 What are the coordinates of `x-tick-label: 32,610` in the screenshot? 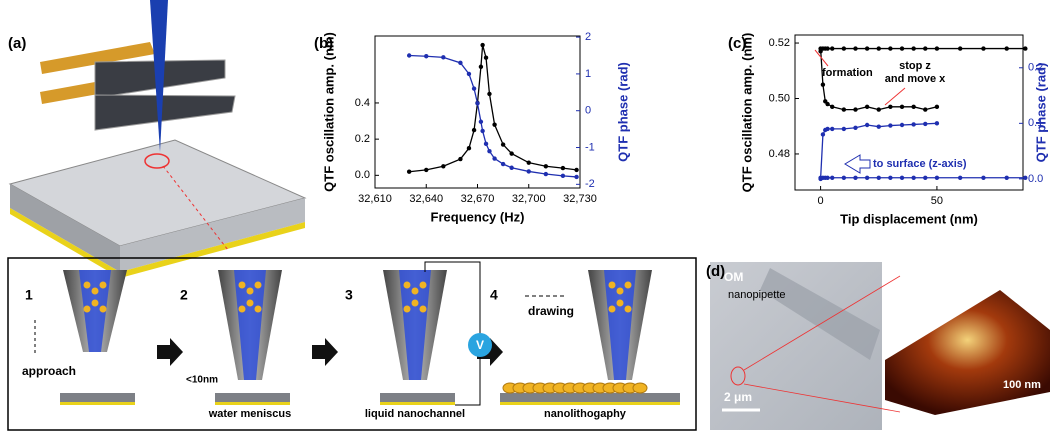 It's located at (375, 199).